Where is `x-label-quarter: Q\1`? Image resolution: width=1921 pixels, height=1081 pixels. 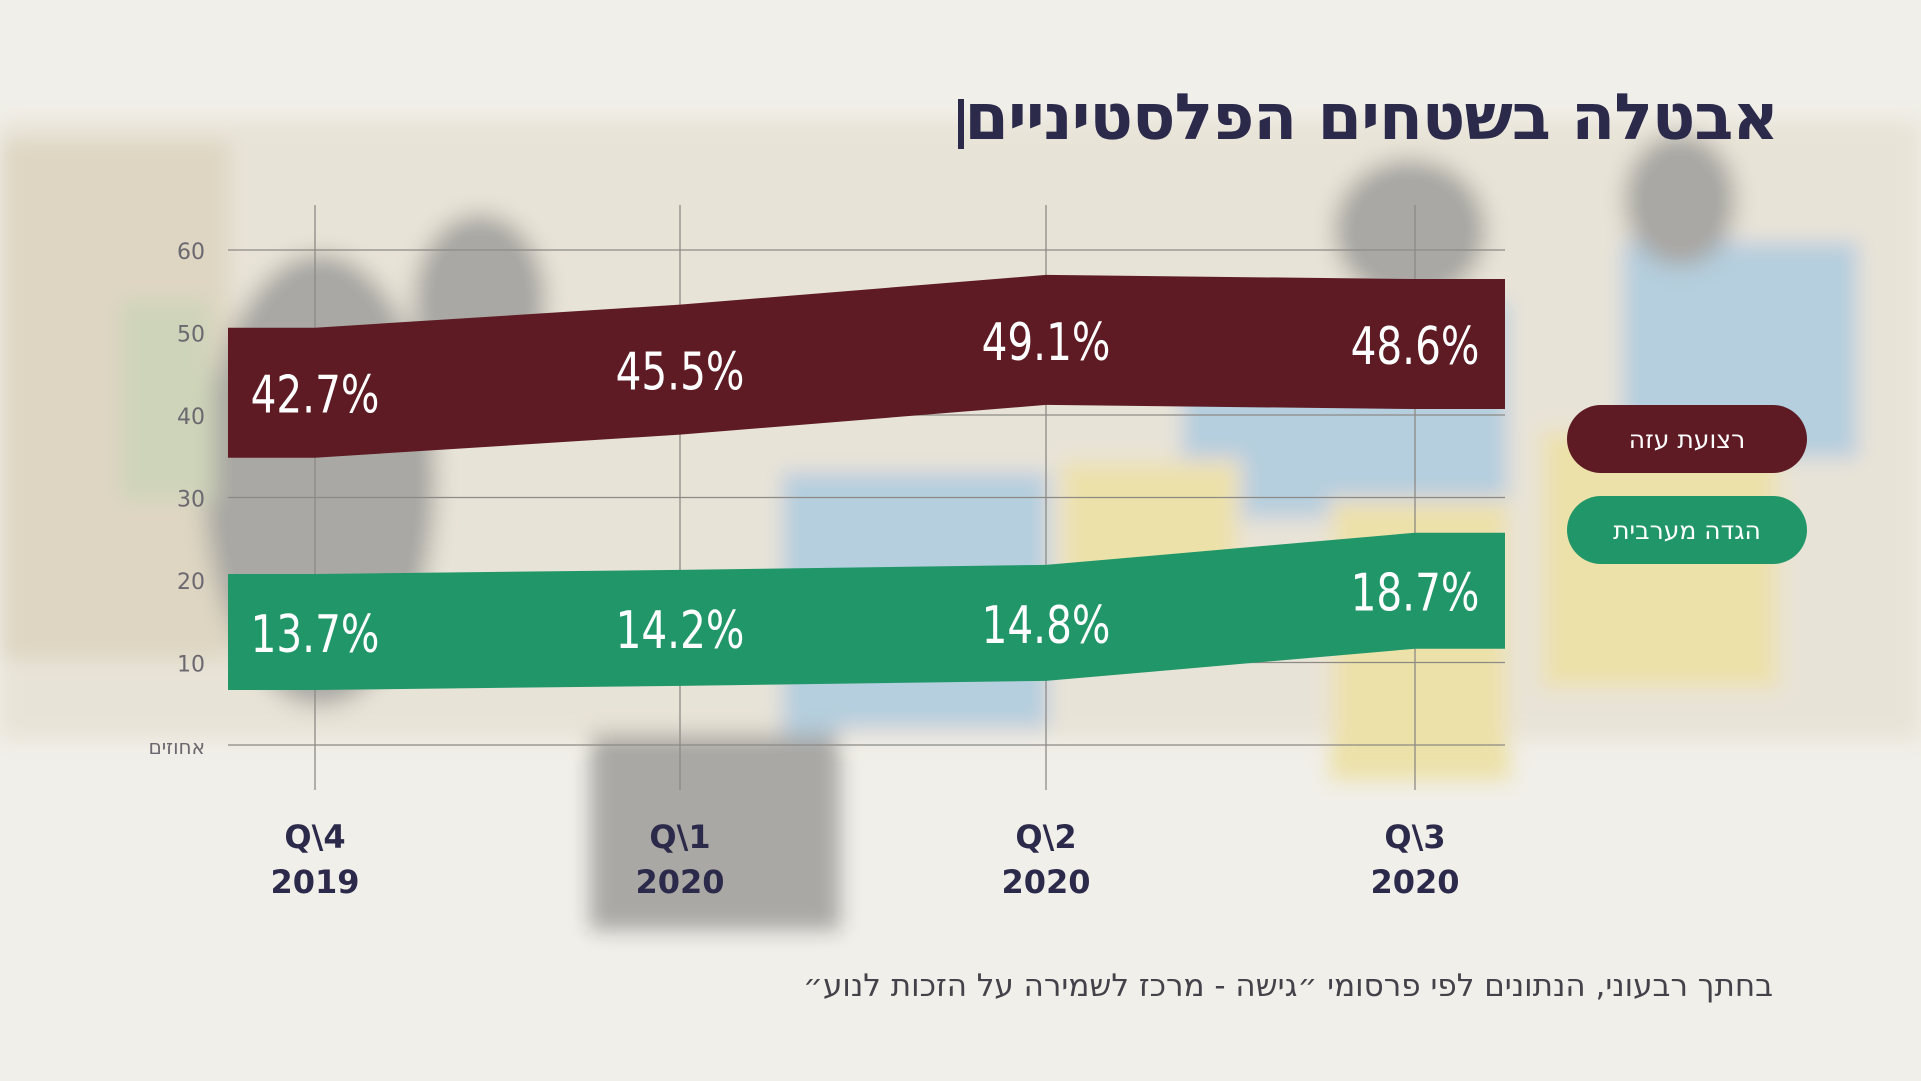 x-label-quarter: Q\1 is located at coordinates (679, 837).